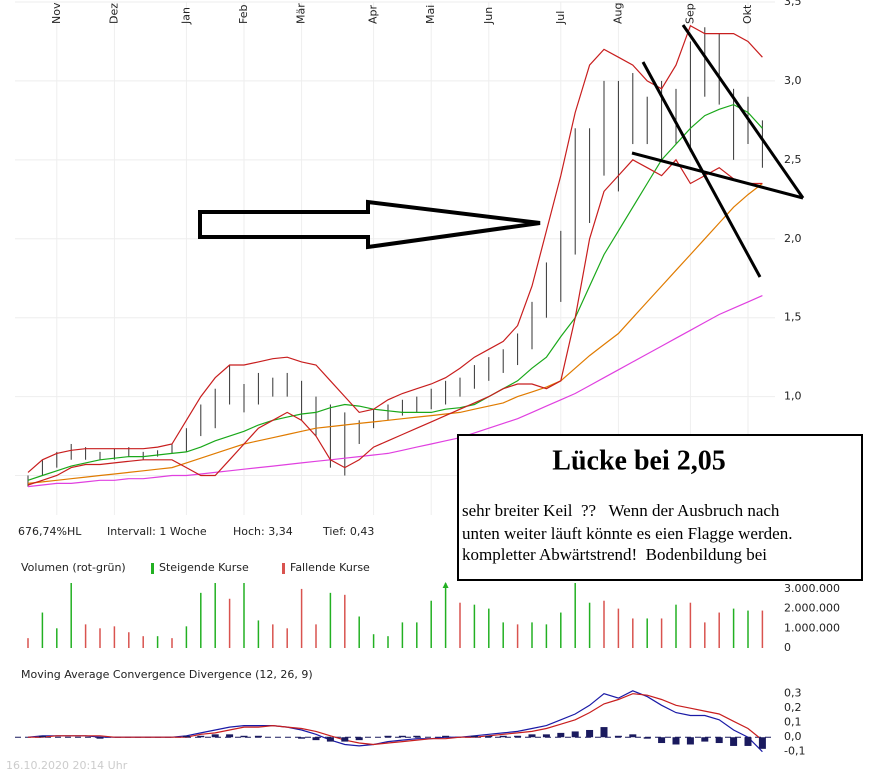 The height and width of the screenshot is (775, 895). I want to click on stat: Intervall: 1 Woche, so click(157, 531).